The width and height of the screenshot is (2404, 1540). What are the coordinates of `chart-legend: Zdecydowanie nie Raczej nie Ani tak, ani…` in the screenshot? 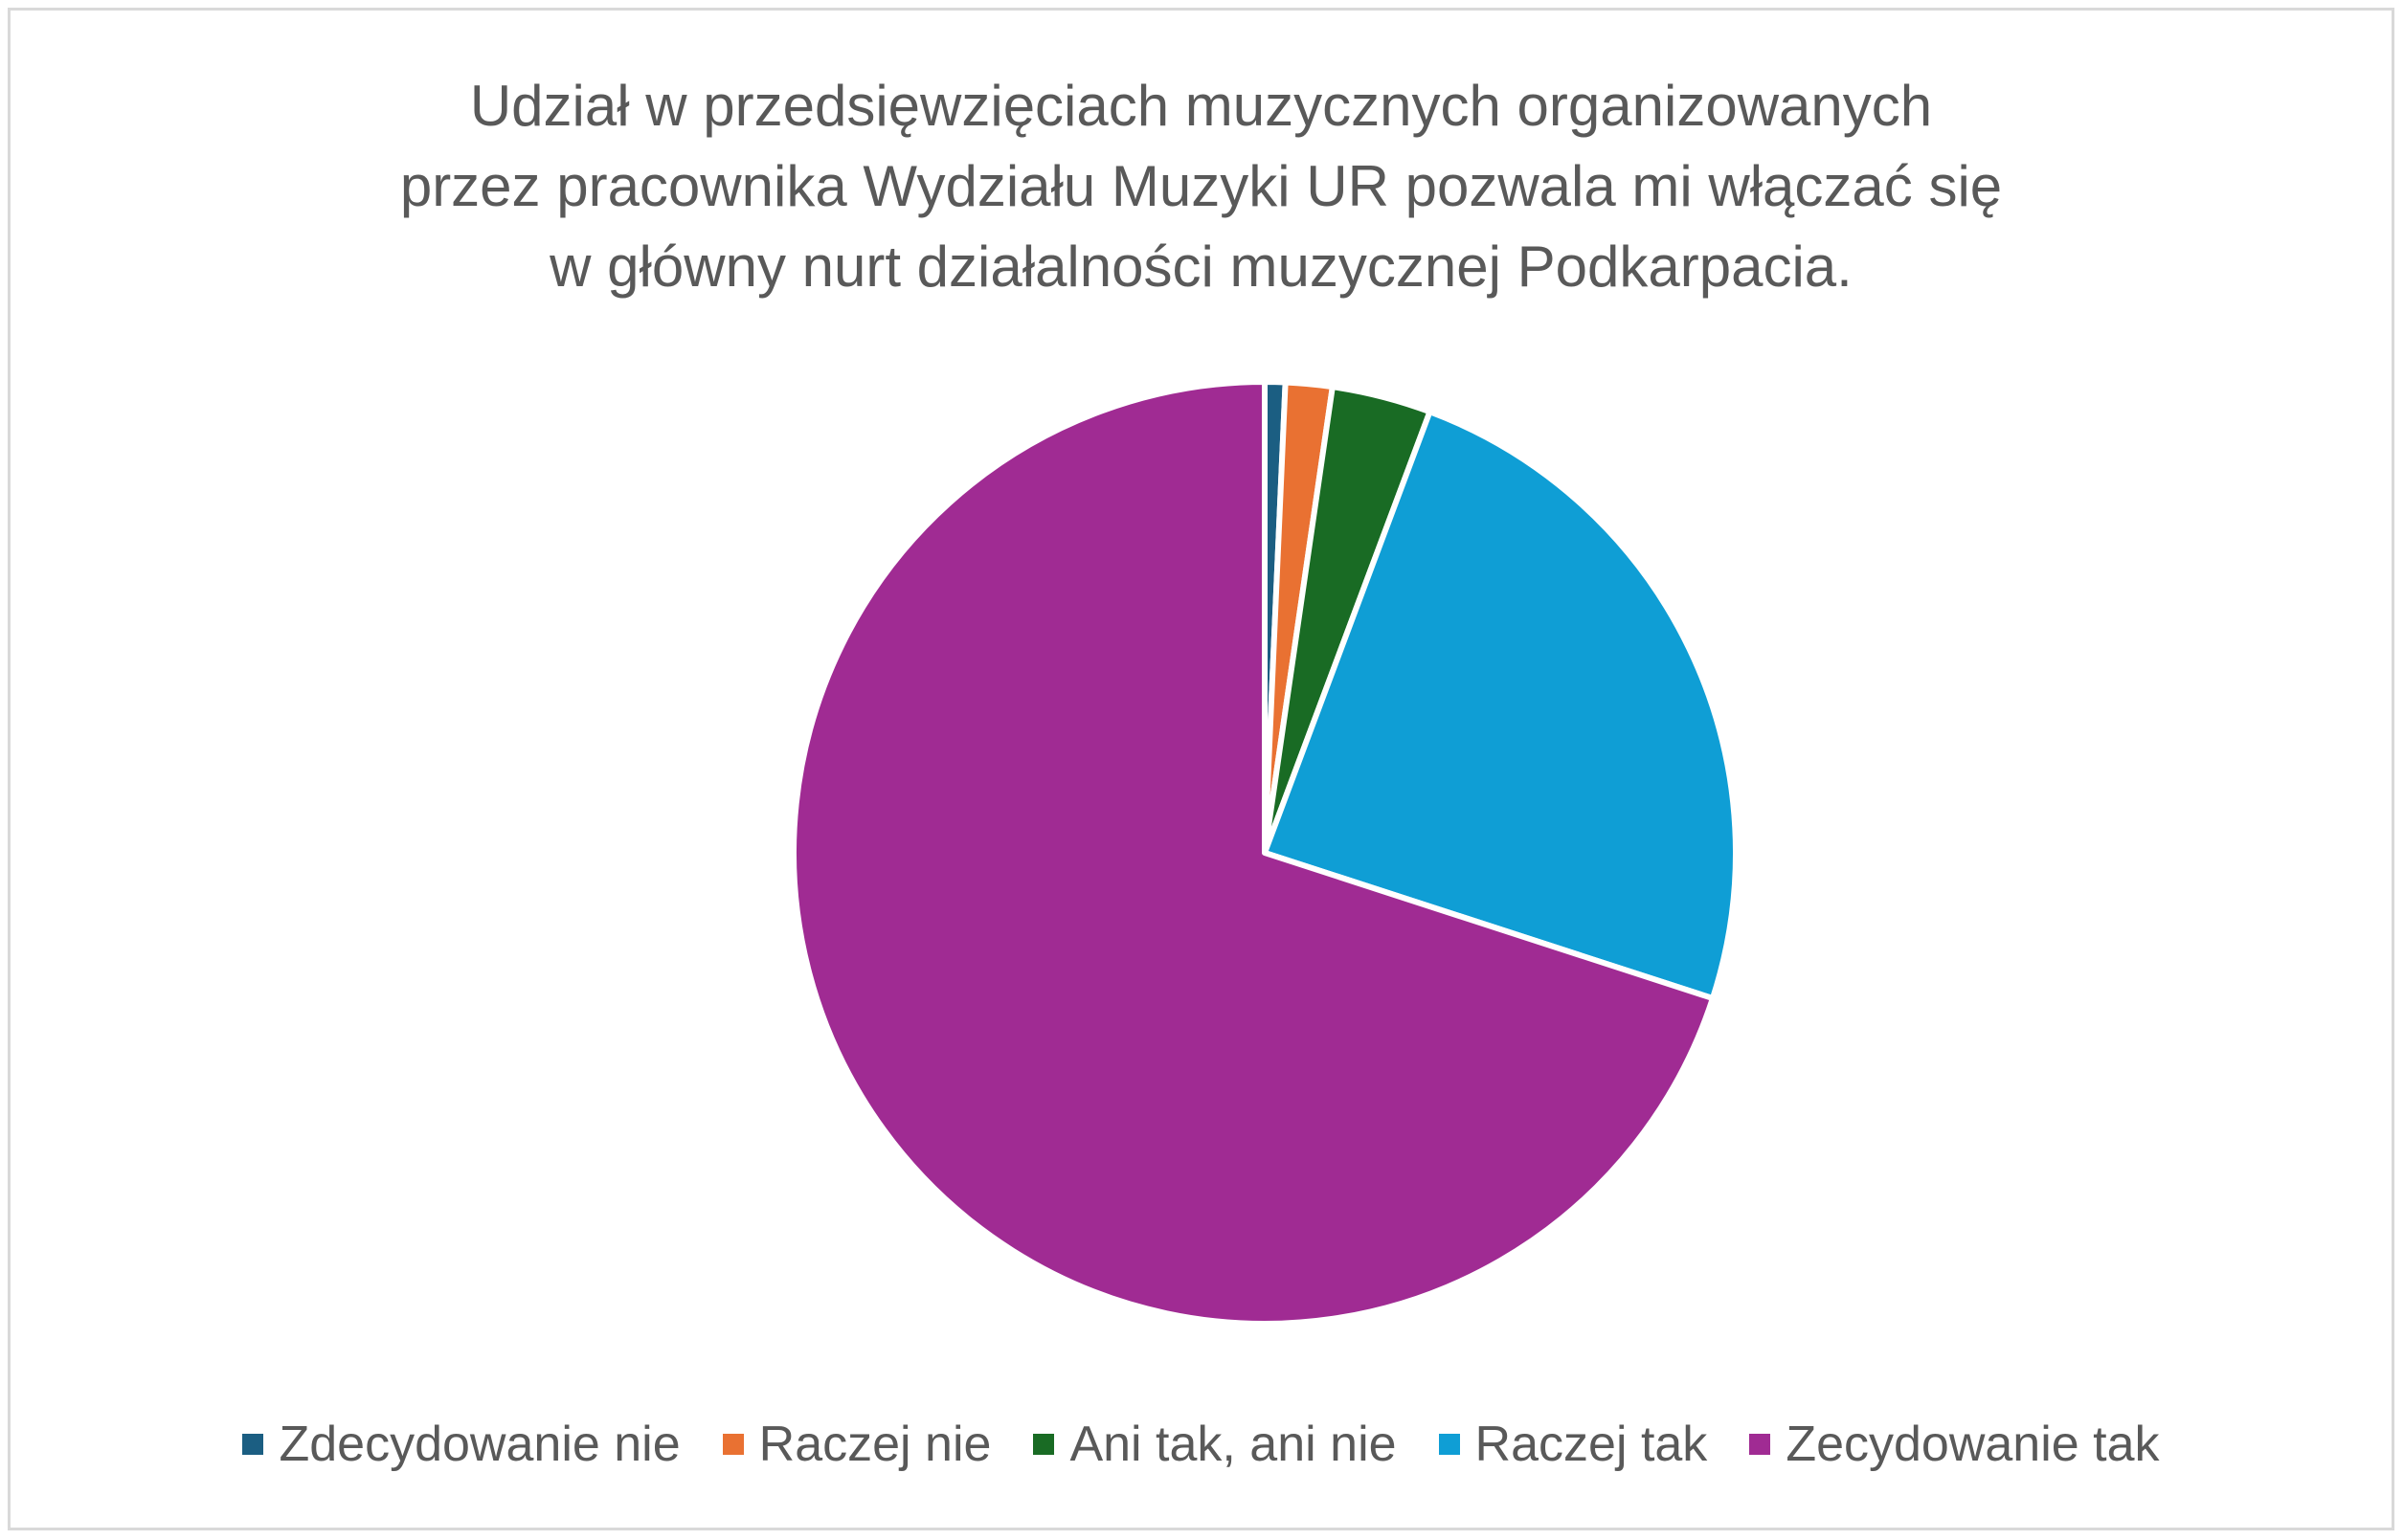 It's located at (1201, 1445).